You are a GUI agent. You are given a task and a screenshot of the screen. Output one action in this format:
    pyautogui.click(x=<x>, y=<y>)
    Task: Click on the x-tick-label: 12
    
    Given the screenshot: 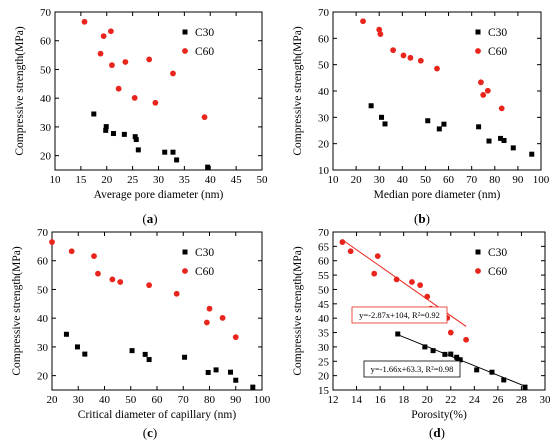 What is the action you would take?
    pyautogui.click(x=333, y=400)
    